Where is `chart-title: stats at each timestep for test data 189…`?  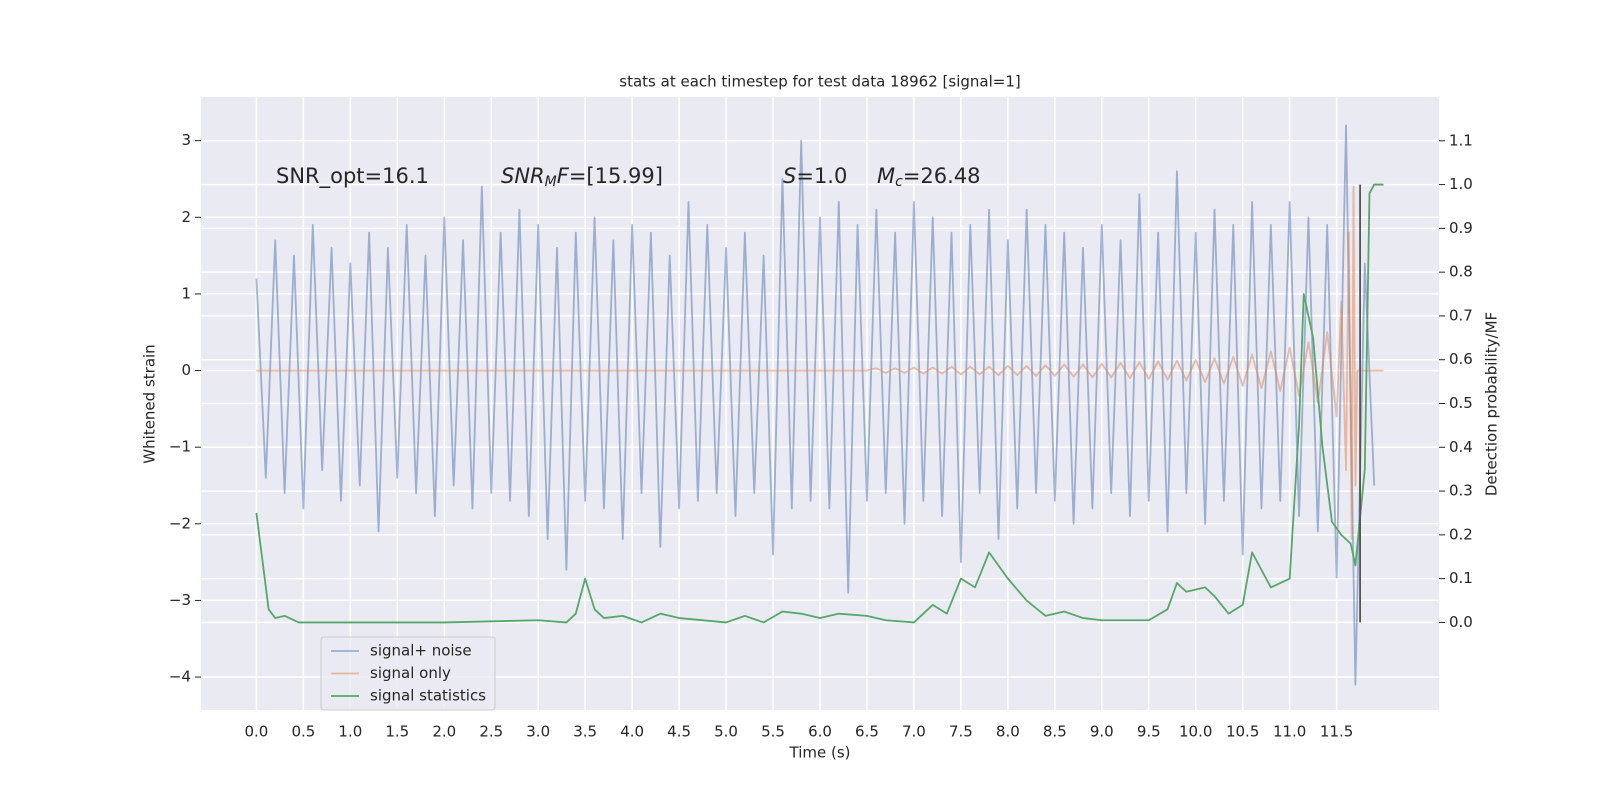 chart-title: stats at each timestep for test data 189… is located at coordinates (819, 82).